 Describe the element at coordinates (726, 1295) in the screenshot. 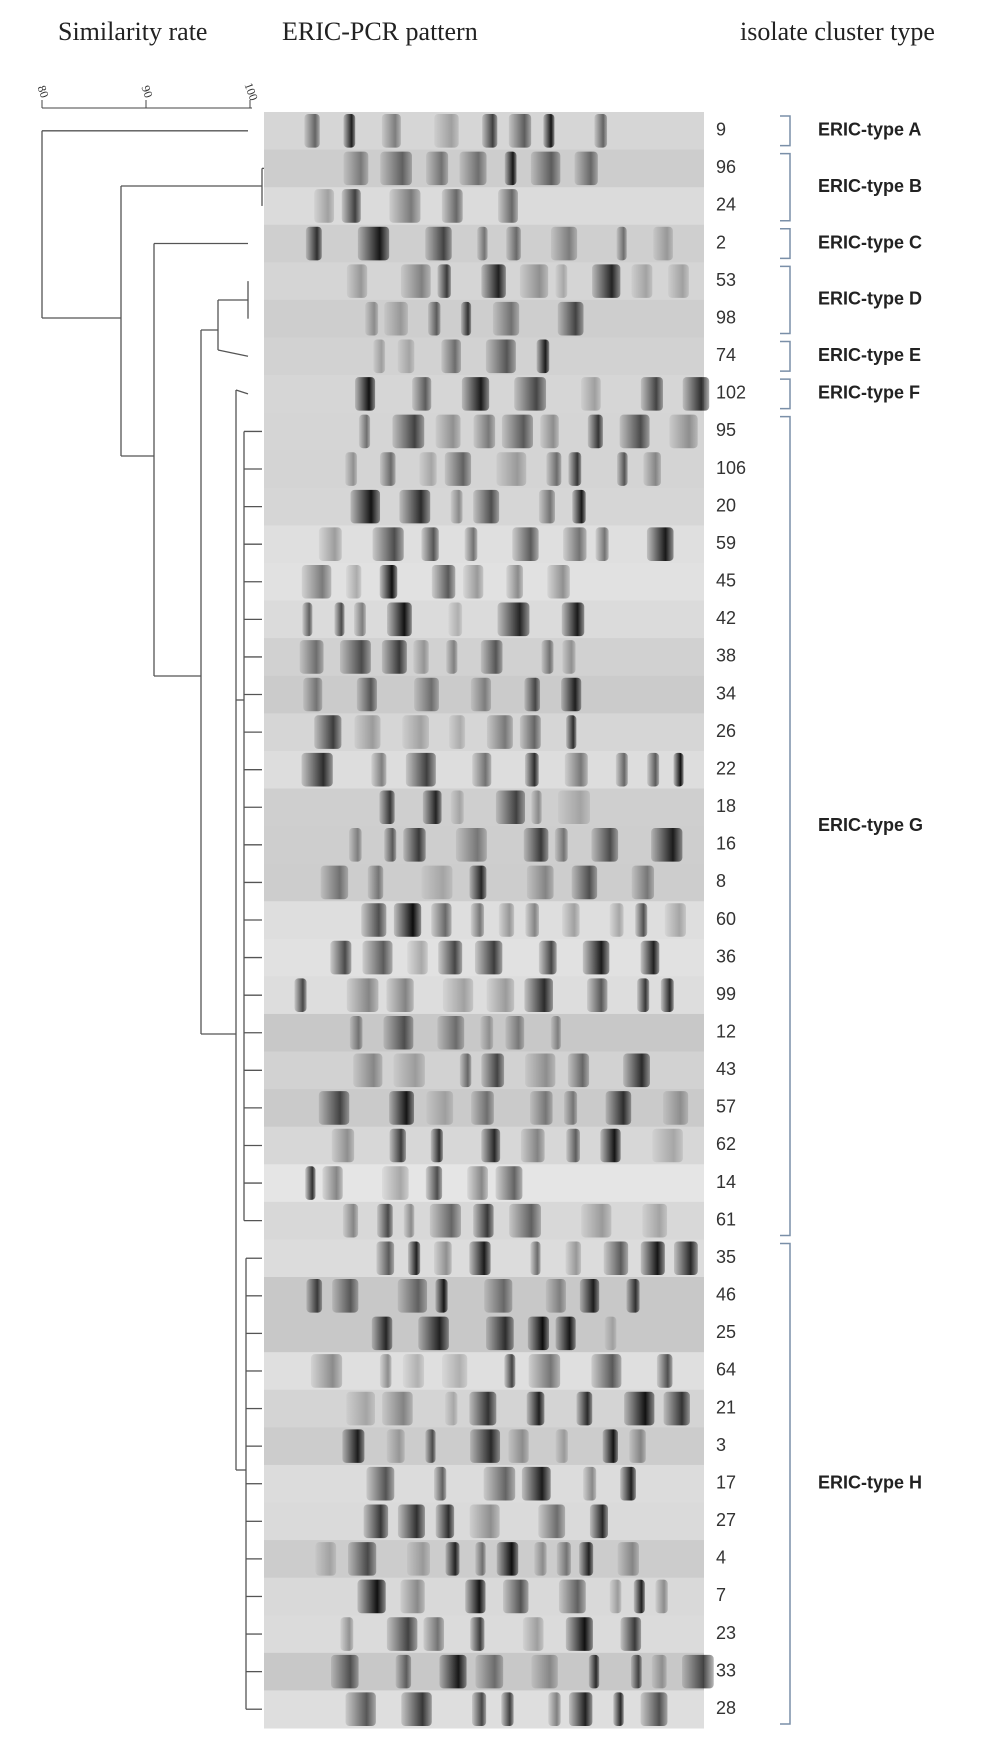

I see `isolate-label: 46` at that location.